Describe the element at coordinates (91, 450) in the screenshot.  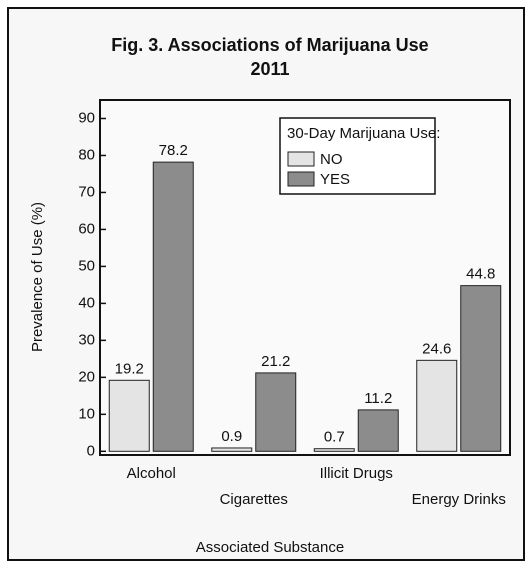
I see `y-tick-label: 0` at that location.